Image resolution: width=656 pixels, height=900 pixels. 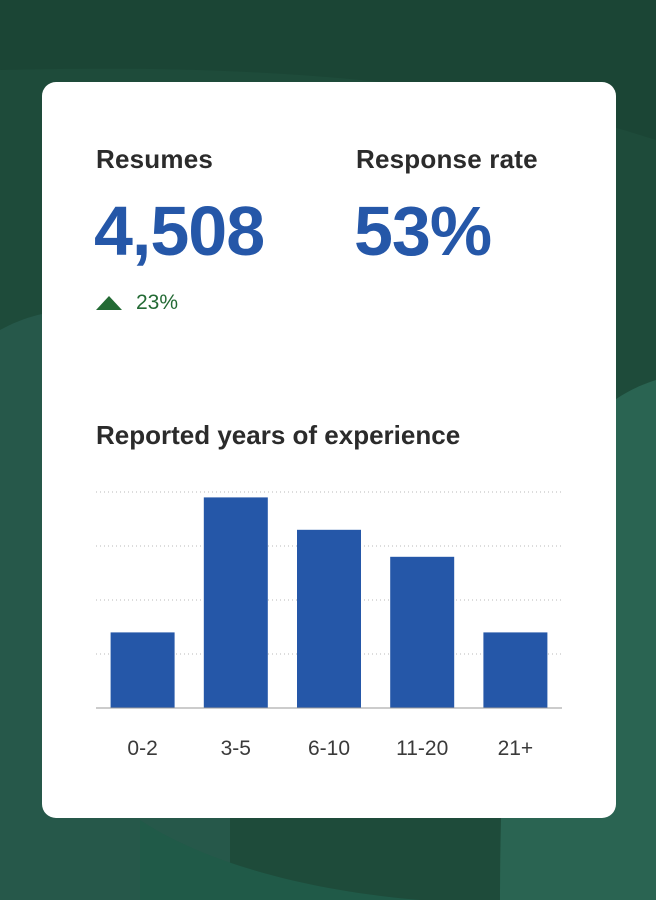 I want to click on resumes-change: 23%, so click(x=137, y=303).